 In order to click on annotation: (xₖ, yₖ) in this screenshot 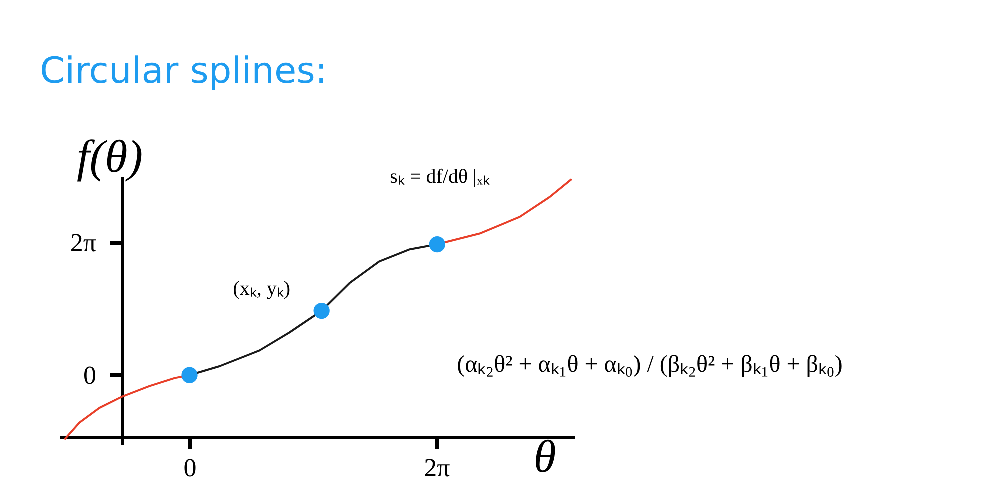, I will do `click(261, 289)`.